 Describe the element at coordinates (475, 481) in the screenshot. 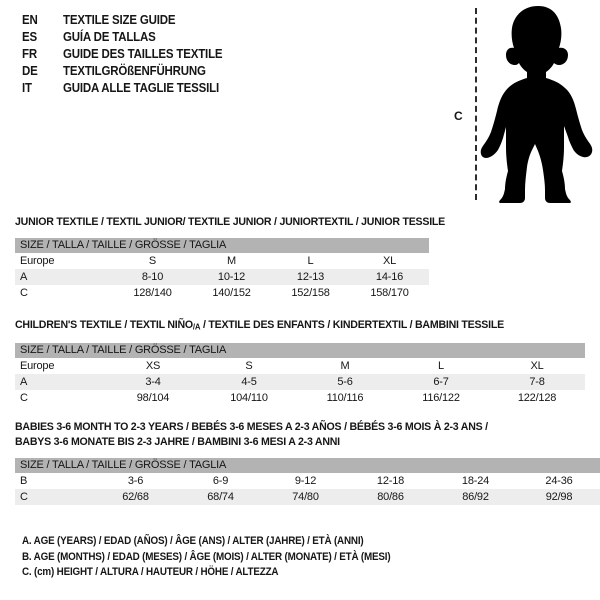

I see `table-cell: 18-24` at that location.